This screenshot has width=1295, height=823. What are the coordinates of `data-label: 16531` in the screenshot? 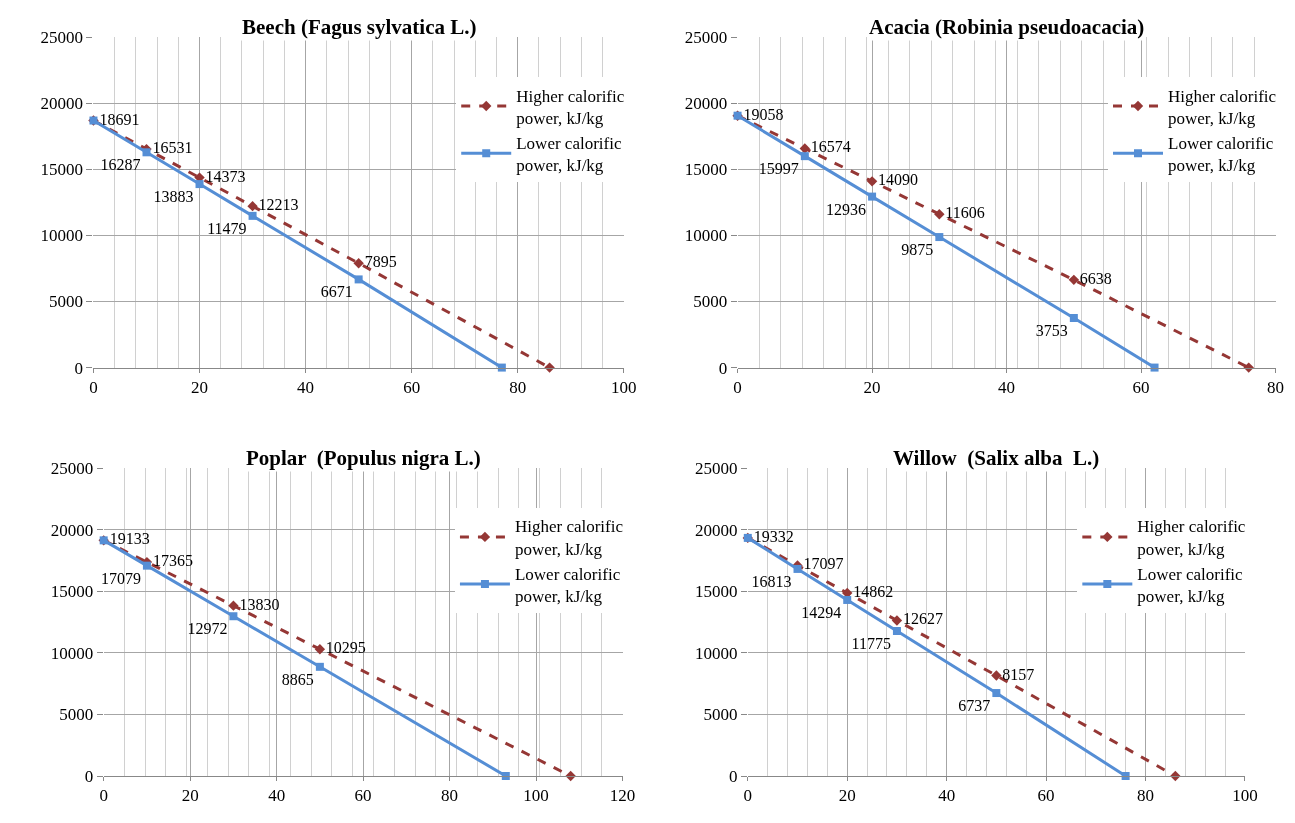 It's located at (172, 148).